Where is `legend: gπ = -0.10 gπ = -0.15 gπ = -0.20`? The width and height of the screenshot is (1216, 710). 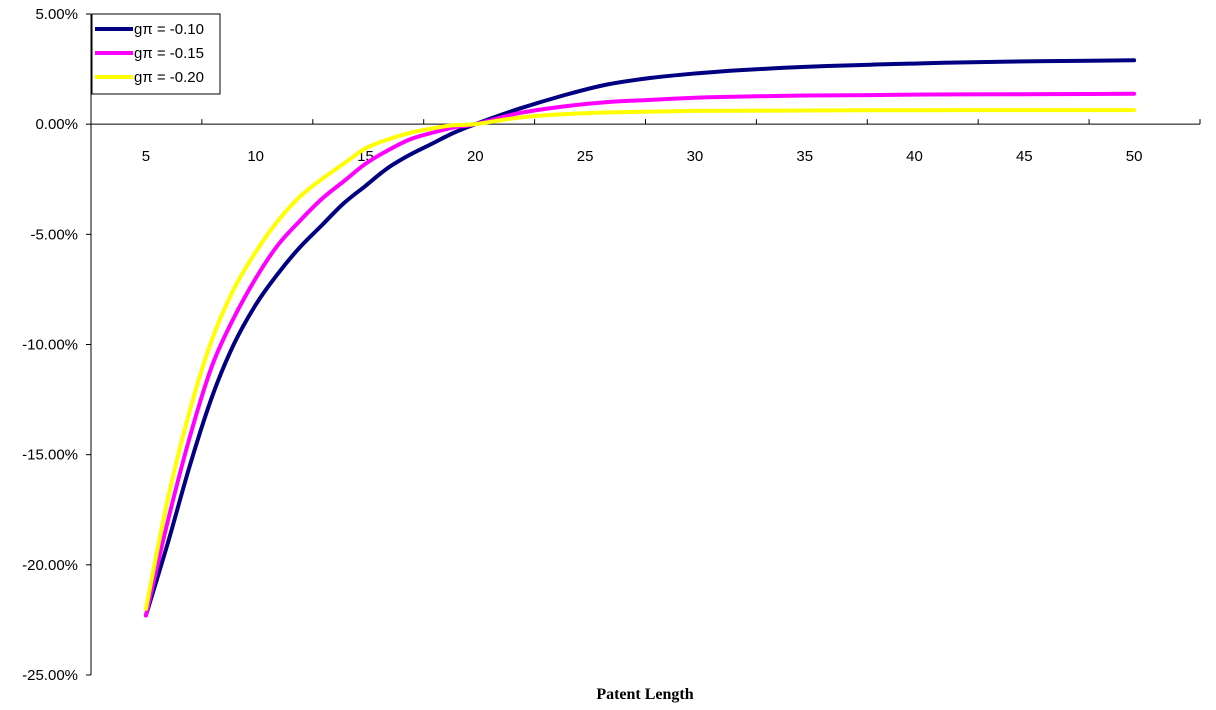
legend: gπ = -0.10 gπ = -0.15 gπ = -0.20 is located at coordinates (156, 54).